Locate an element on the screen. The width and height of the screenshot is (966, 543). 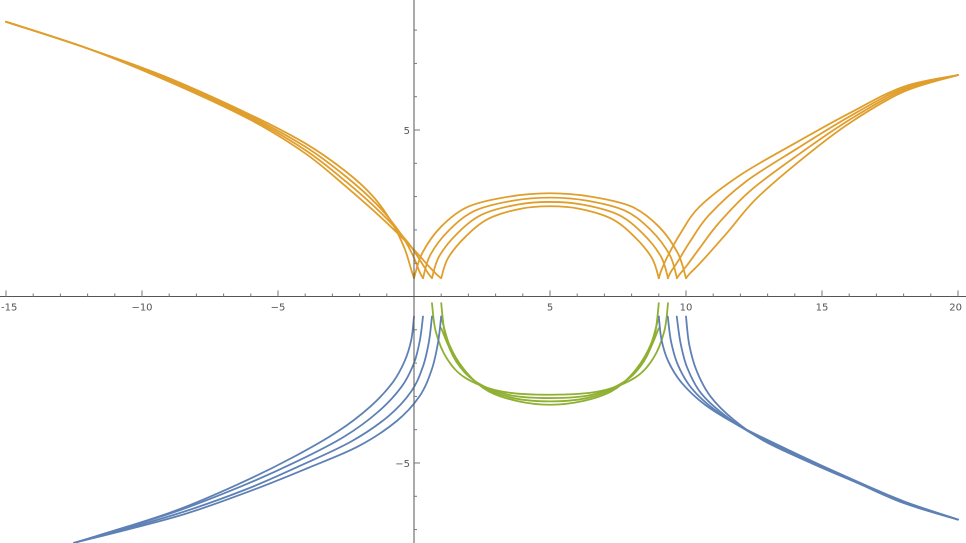
x-tick-label: -15 is located at coordinates (9, 308).